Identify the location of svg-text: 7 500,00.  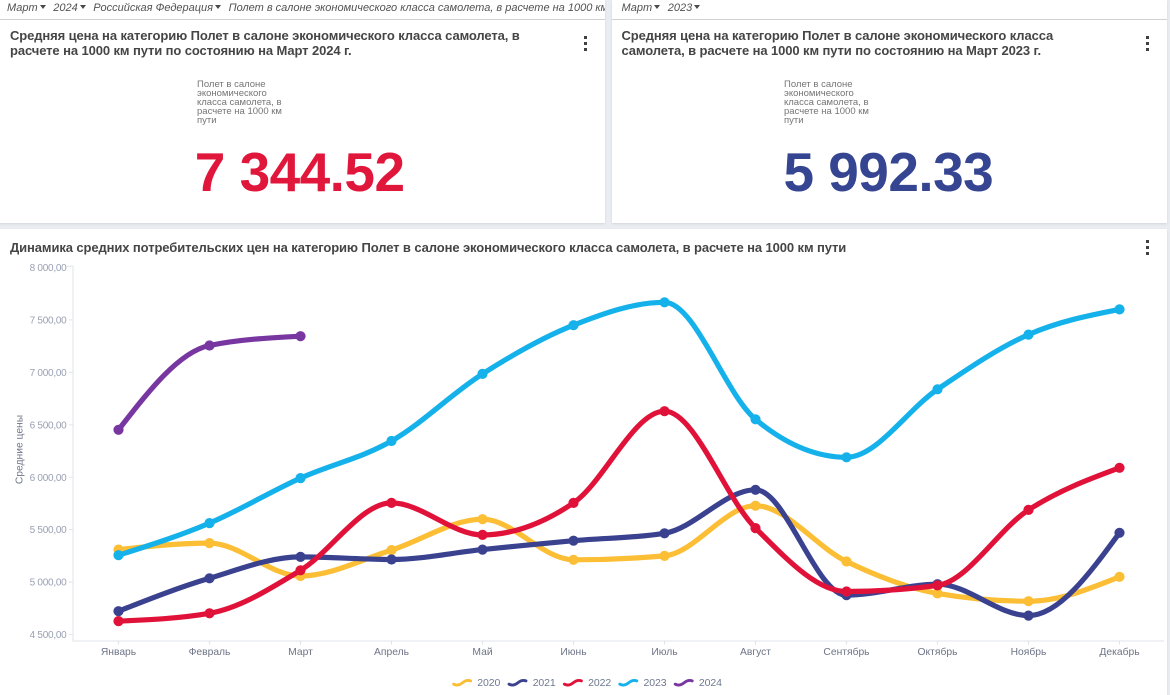
(49, 320).